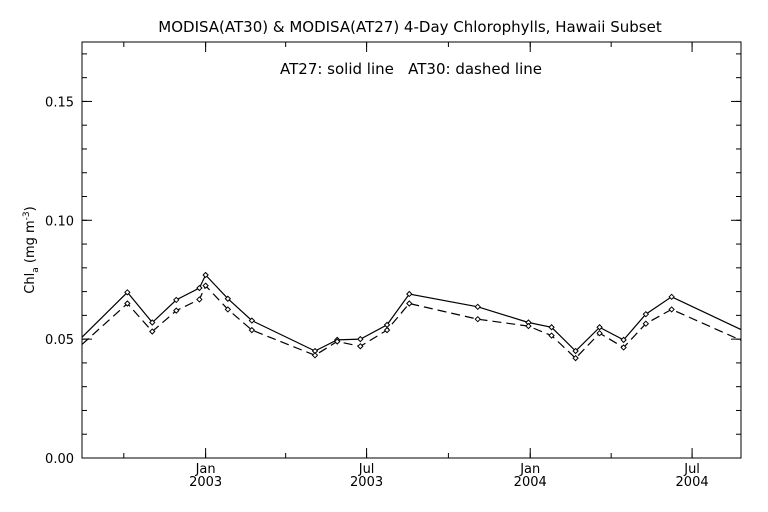 Image resolution: width=768 pixels, height=512 pixels. What do you see at coordinates (30, 208) in the screenshot?
I see `y-axis-label-unit-close: )` at bounding box center [30, 208].